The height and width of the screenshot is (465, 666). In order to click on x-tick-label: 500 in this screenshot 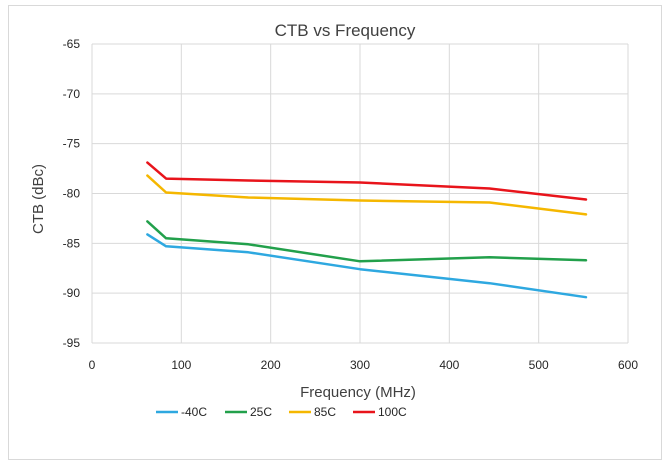, I will do `click(539, 365)`.